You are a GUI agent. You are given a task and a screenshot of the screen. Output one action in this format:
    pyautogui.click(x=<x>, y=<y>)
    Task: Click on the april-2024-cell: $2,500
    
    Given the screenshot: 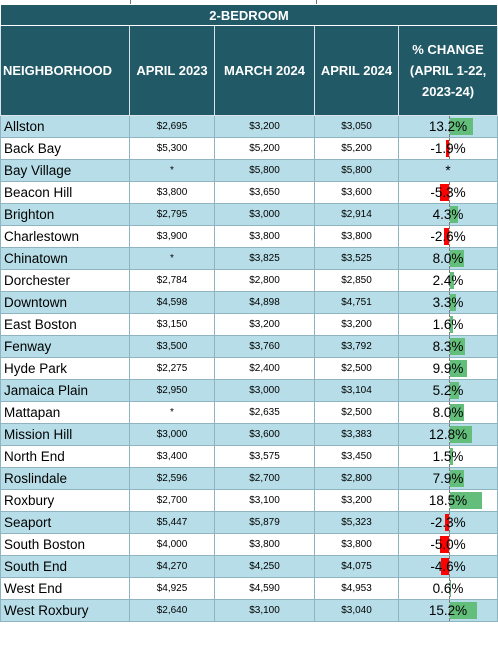 What is the action you would take?
    pyautogui.click(x=356, y=368)
    